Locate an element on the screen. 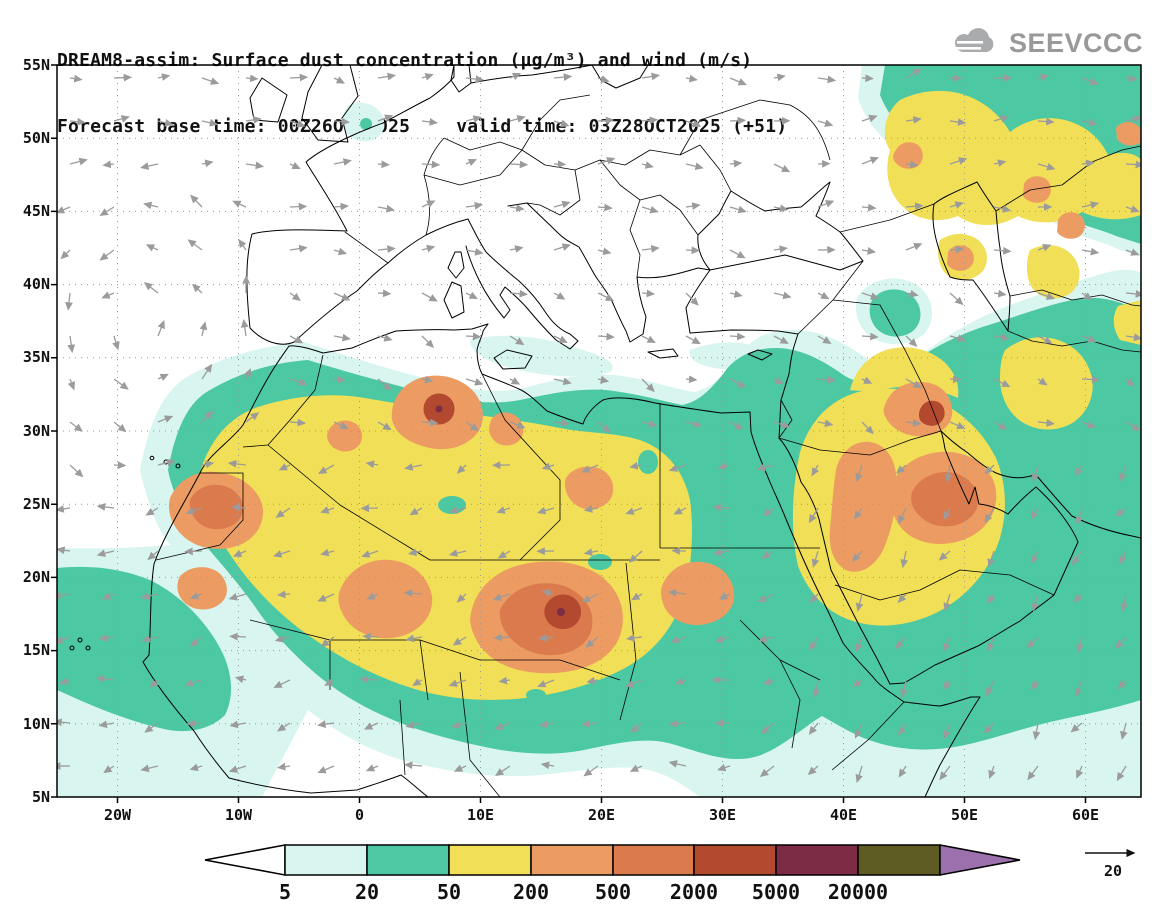 This screenshot has width=1165, height=907. logo-text: SEEVCCC is located at coordinates (1075, 42).